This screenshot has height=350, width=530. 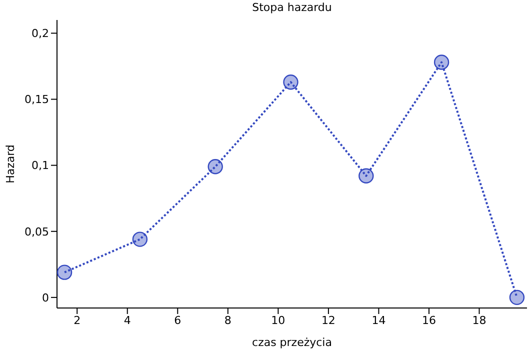 I want to click on x-tick-label: 14, so click(x=379, y=320).